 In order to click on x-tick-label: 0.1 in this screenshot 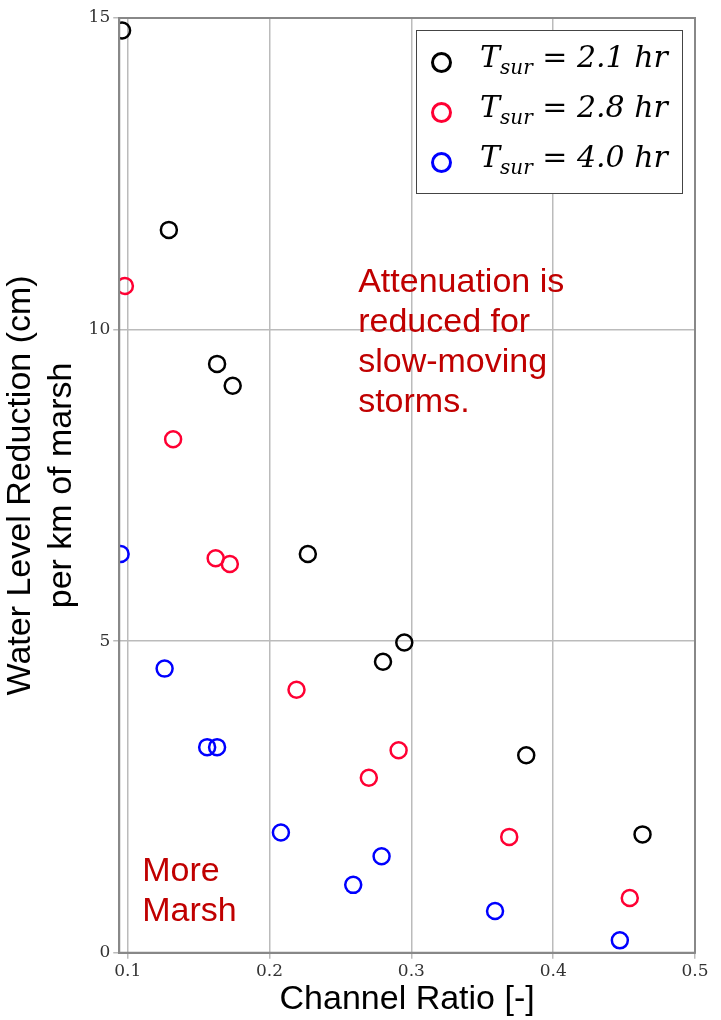, I will do `click(128, 970)`.